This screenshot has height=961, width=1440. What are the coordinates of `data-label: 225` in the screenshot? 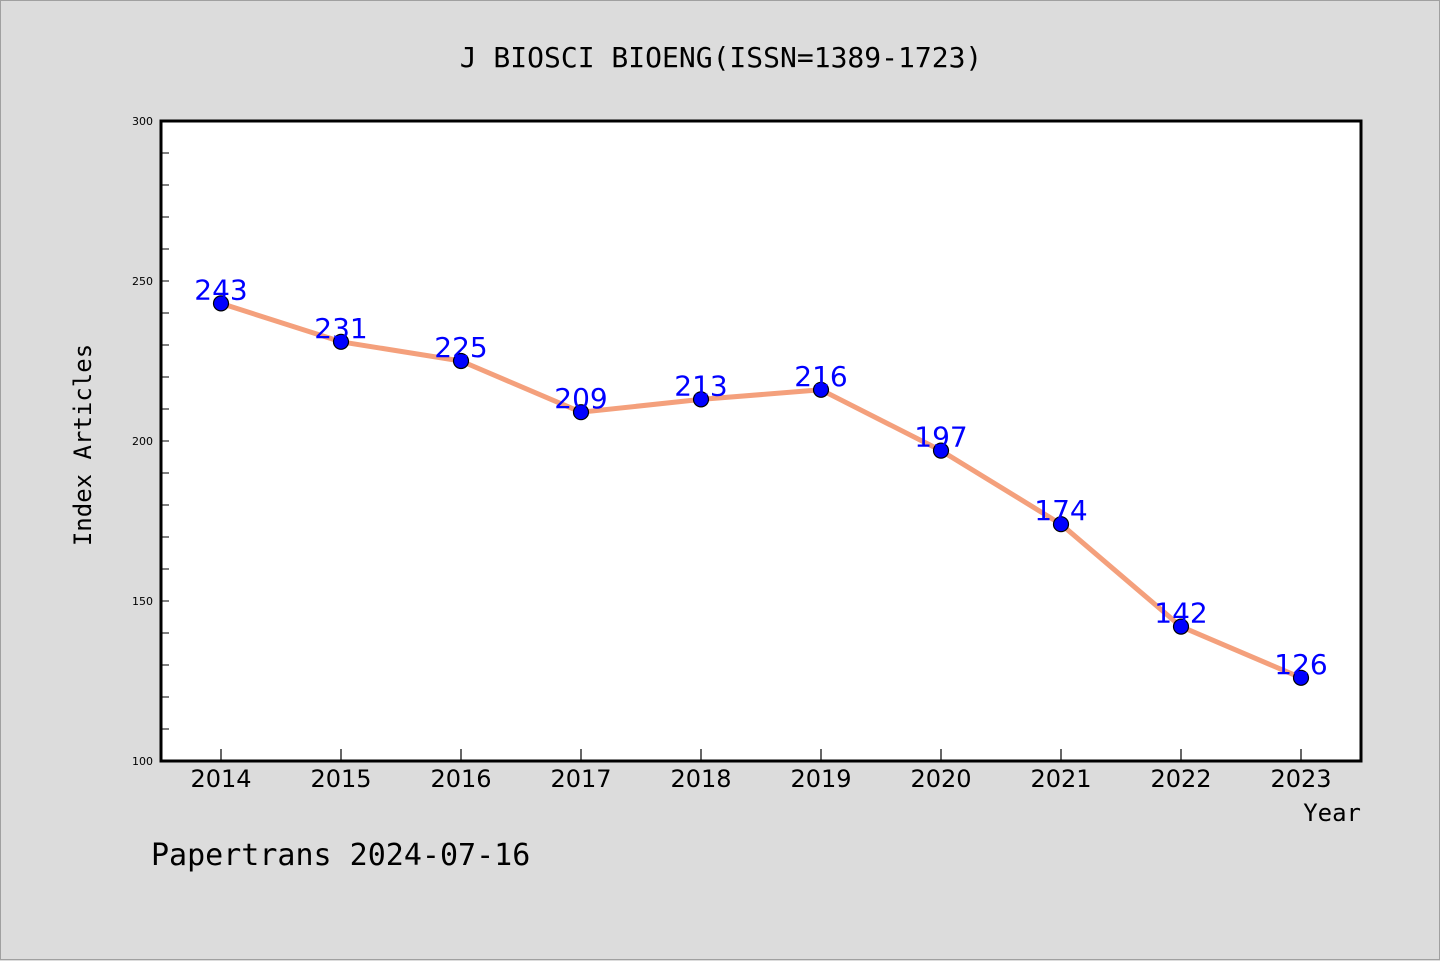 It's located at (460, 347).